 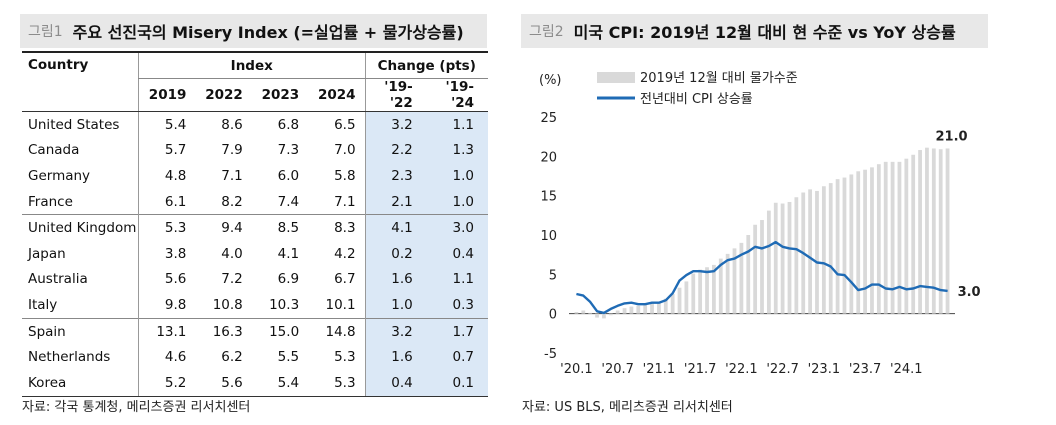 I want to click on index-cell: 10.8, so click(x=227, y=304).